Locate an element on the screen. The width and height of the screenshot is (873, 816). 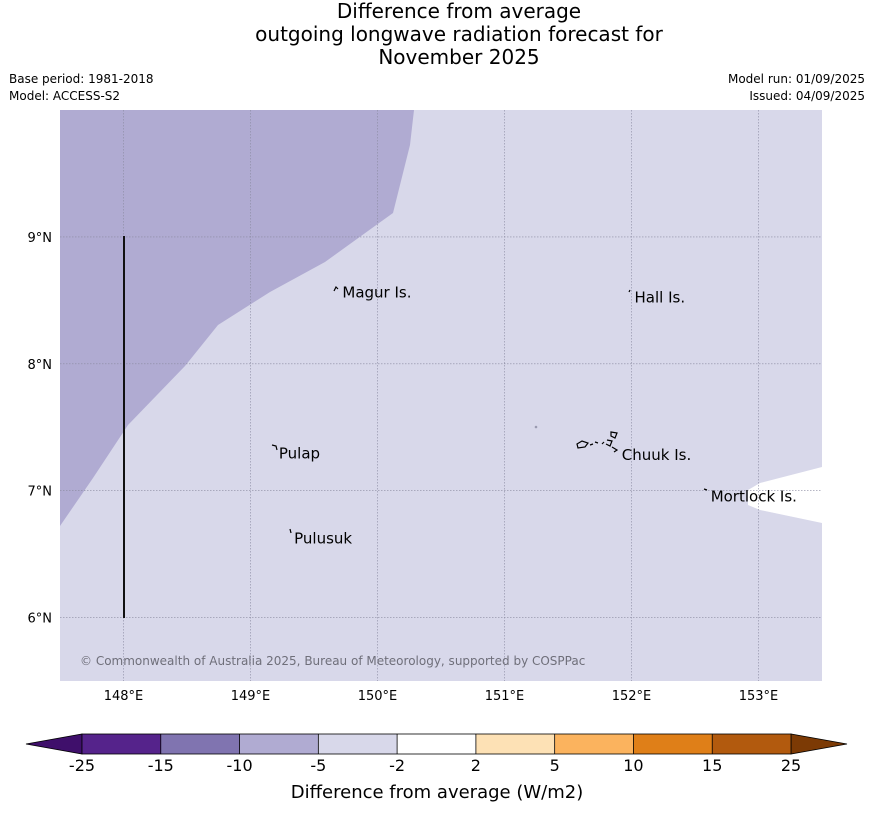
lat-tick-label: 7°N is located at coordinates (40, 492).